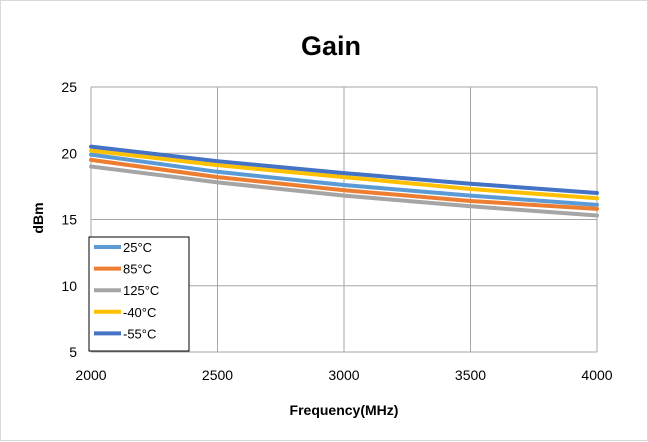 The height and width of the screenshot is (442, 648). I want to click on legend-entry: 85°C, so click(137, 269).